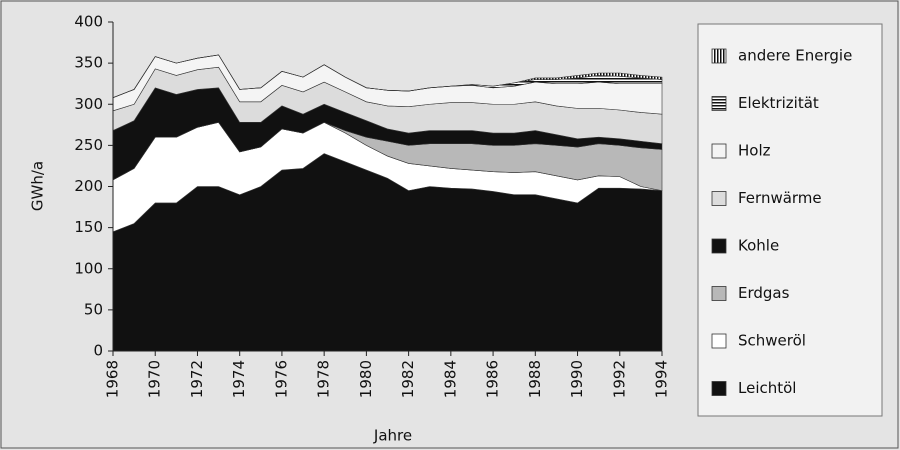  I want to click on area, so click(387, 76).